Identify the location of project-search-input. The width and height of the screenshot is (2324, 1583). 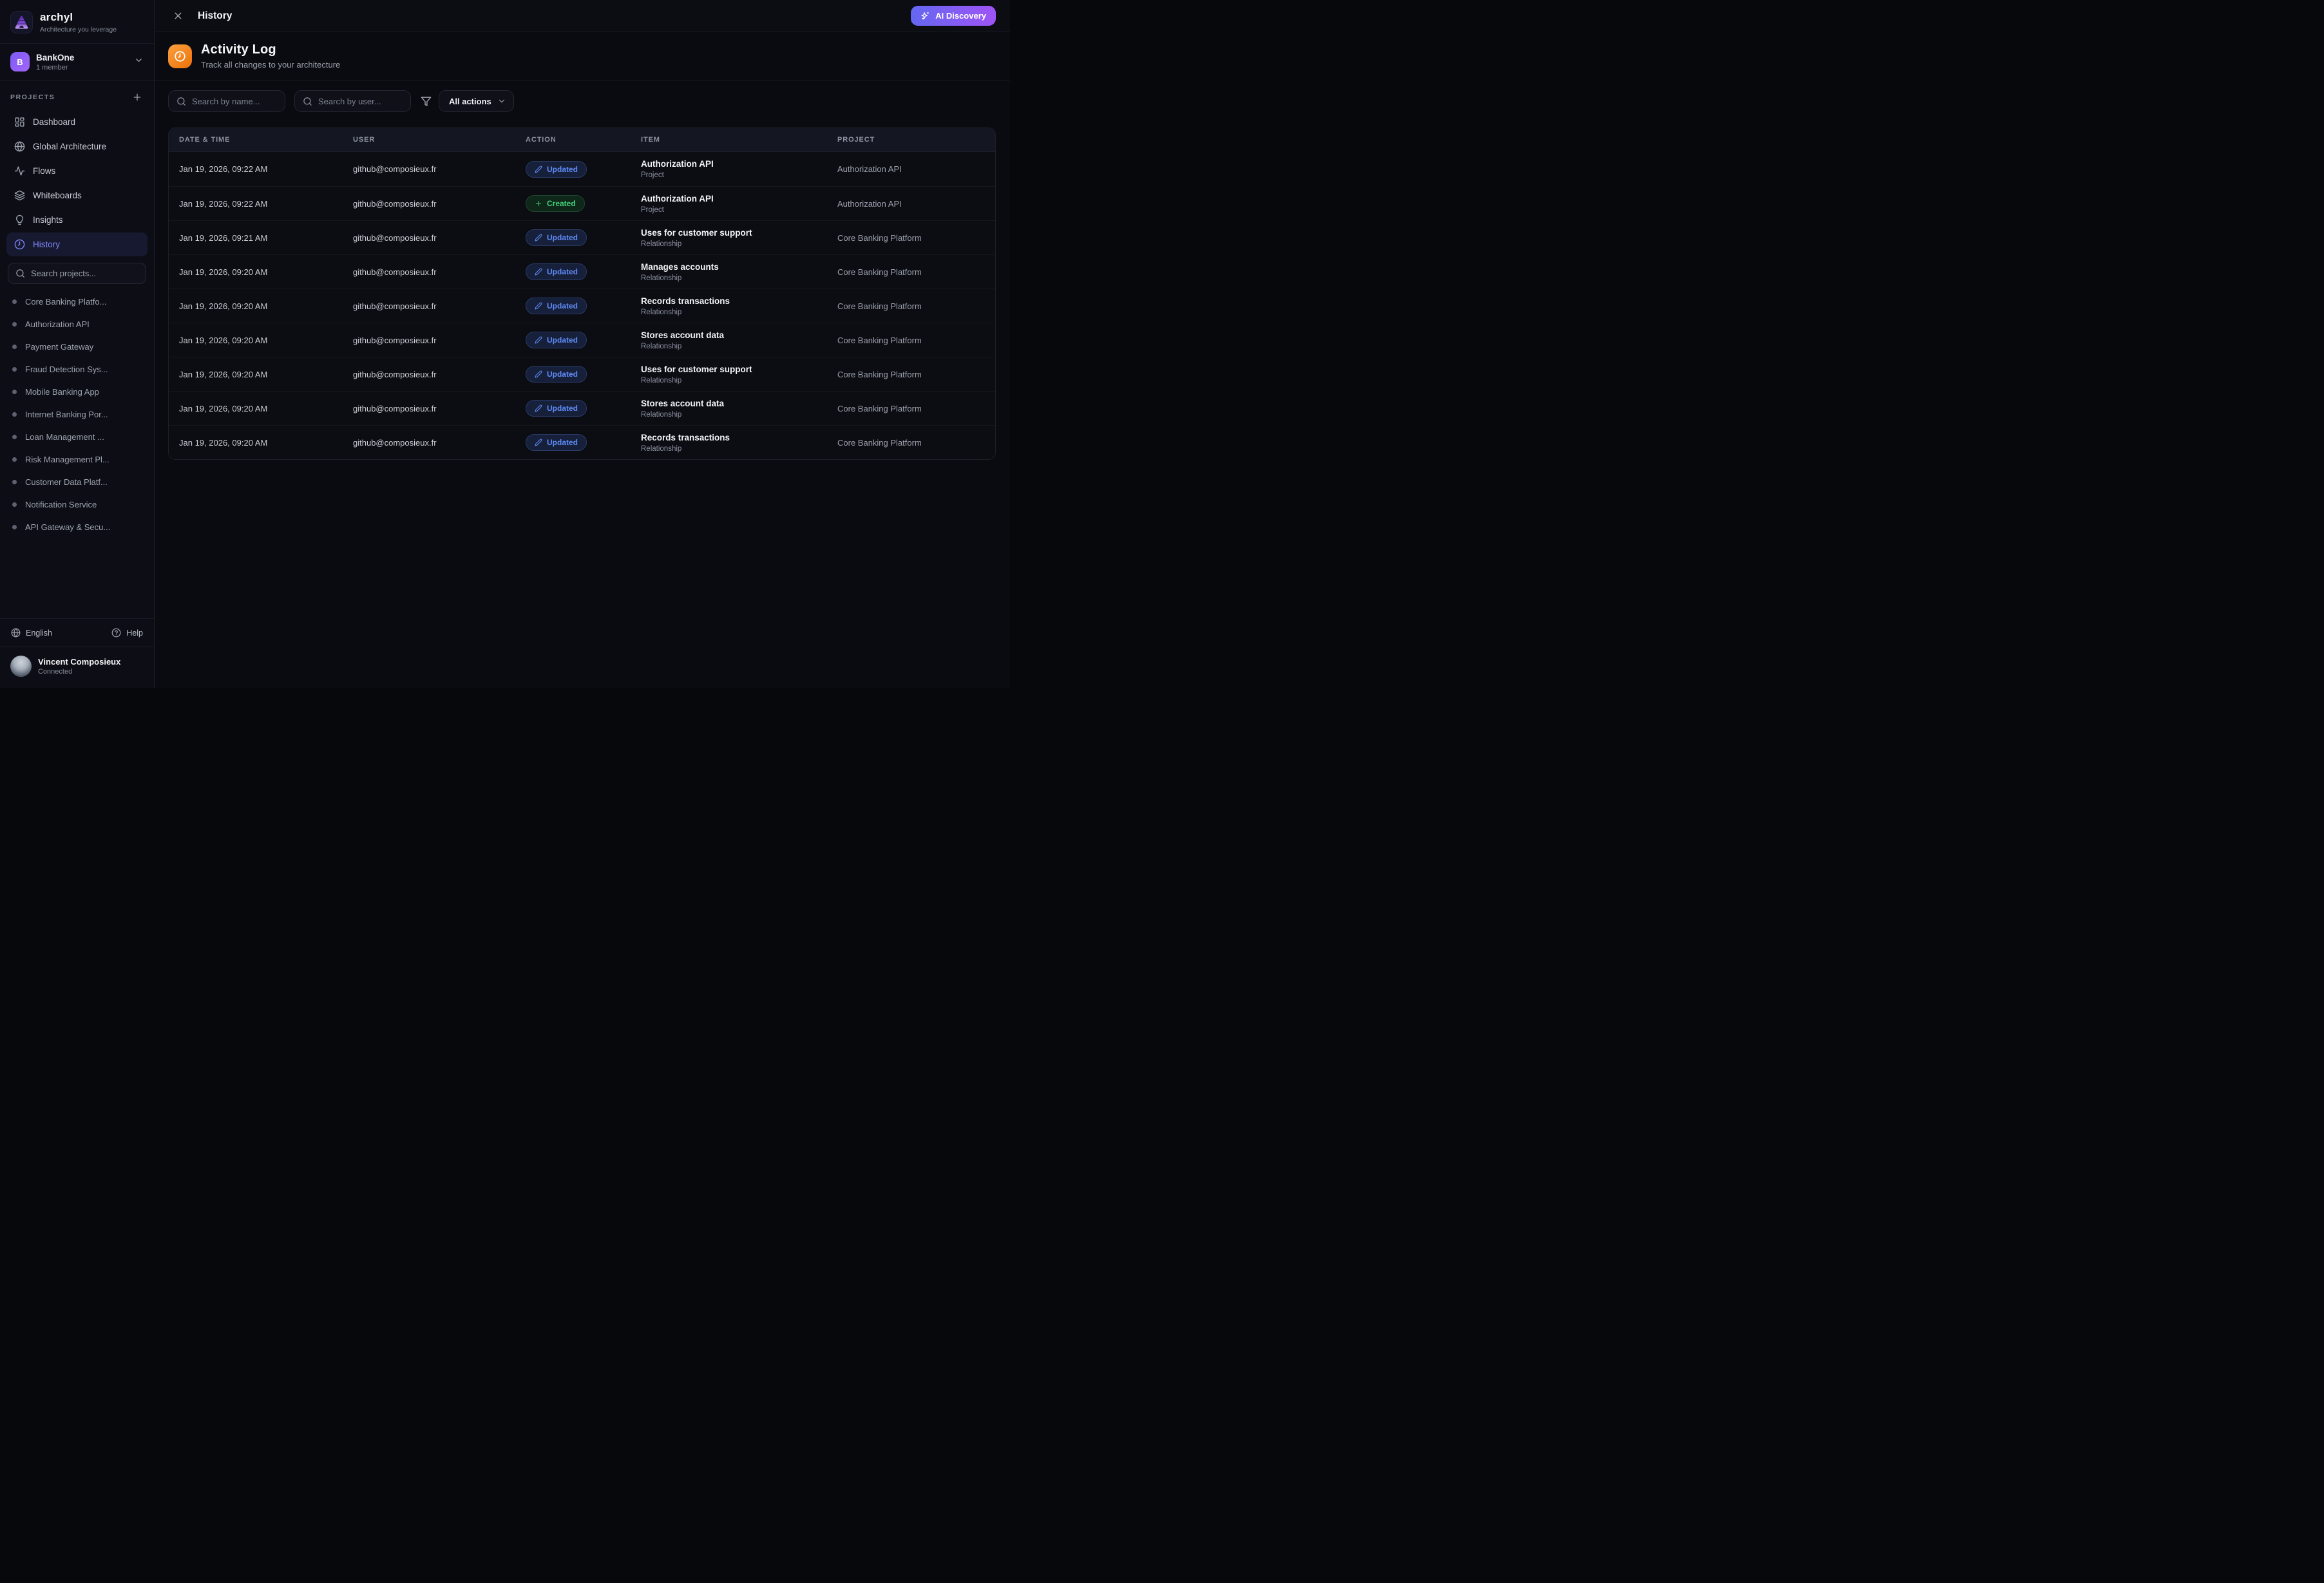
(85, 273).